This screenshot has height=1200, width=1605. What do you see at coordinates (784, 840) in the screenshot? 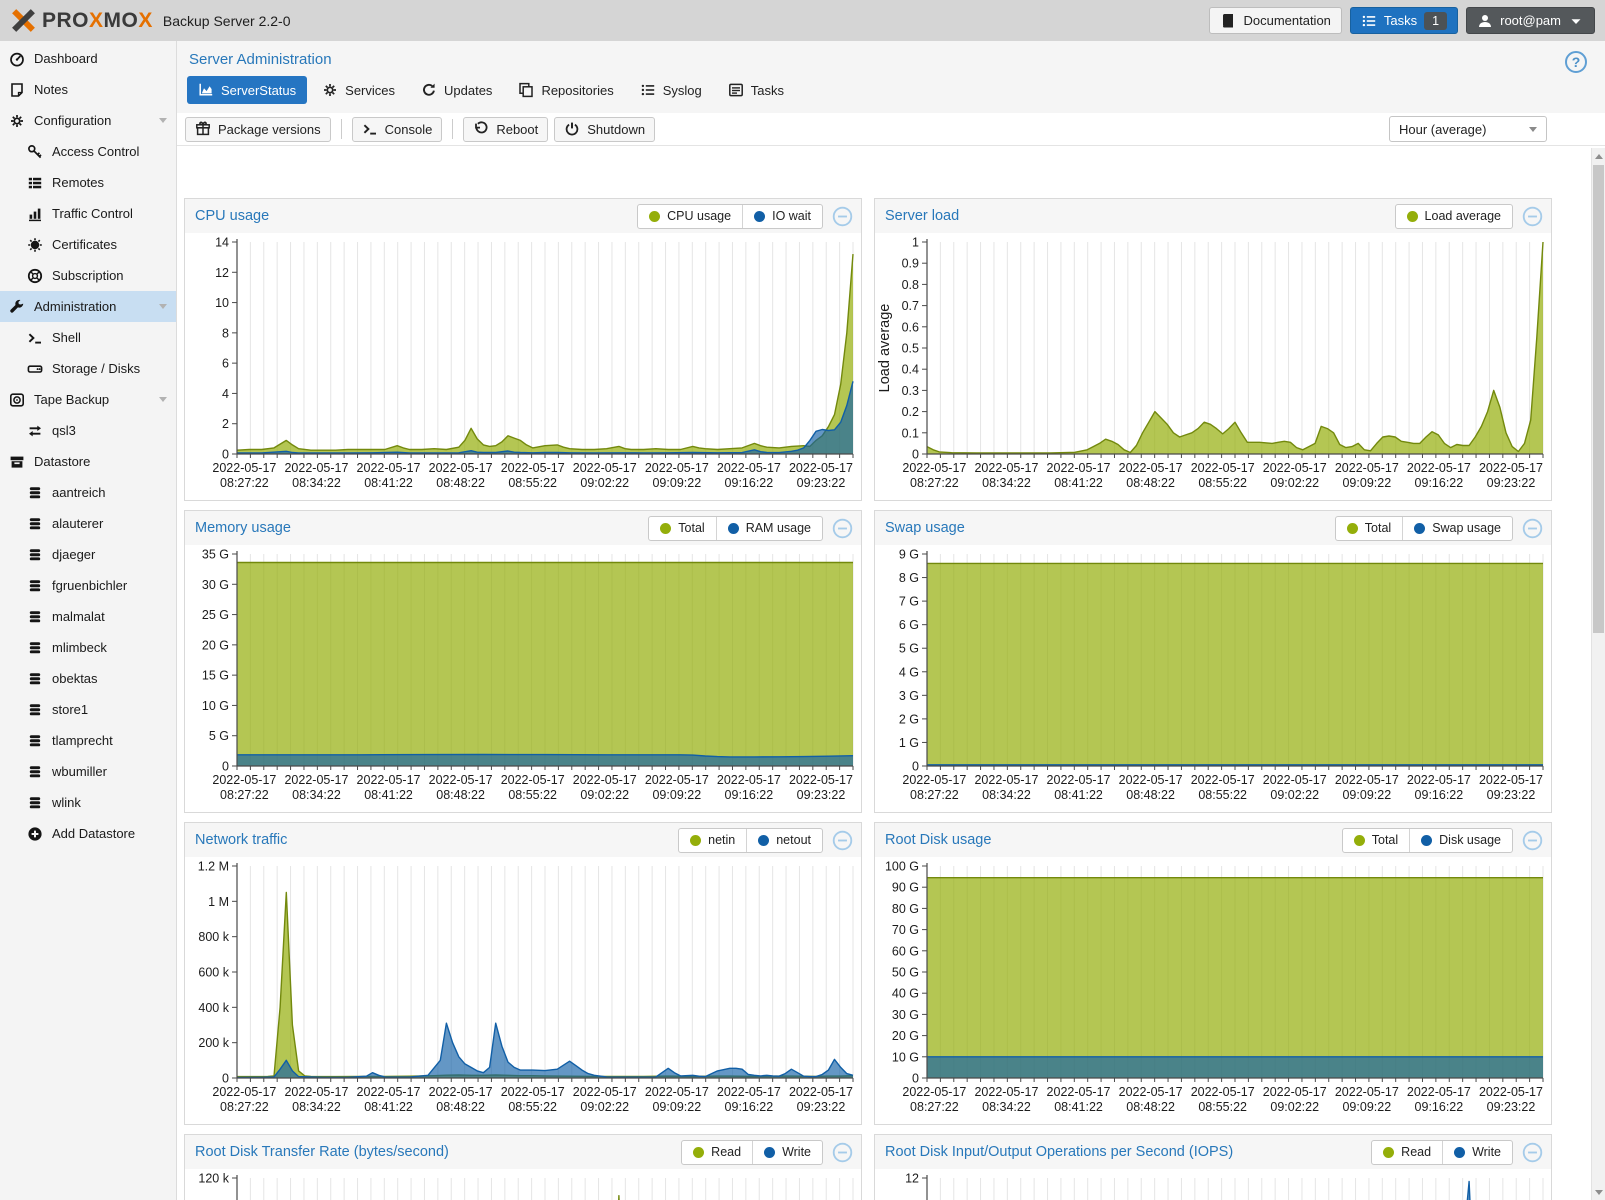
I see `legend-item-netout: netout` at bounding box center [784, 840].